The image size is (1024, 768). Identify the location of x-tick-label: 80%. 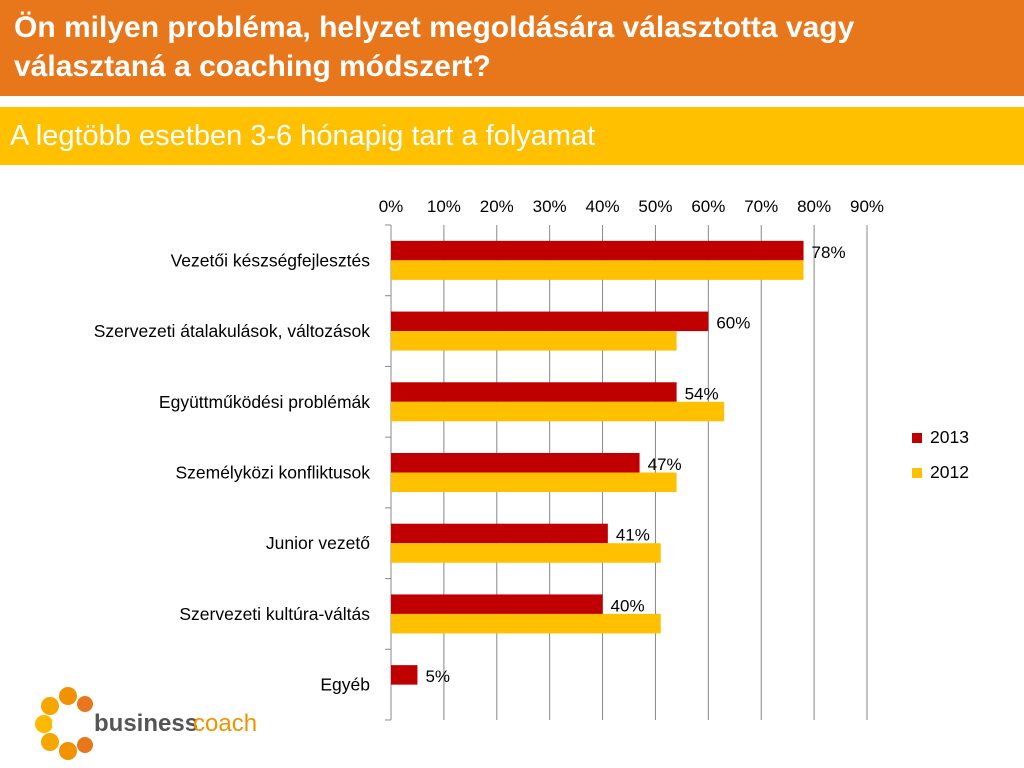
(814, 206).